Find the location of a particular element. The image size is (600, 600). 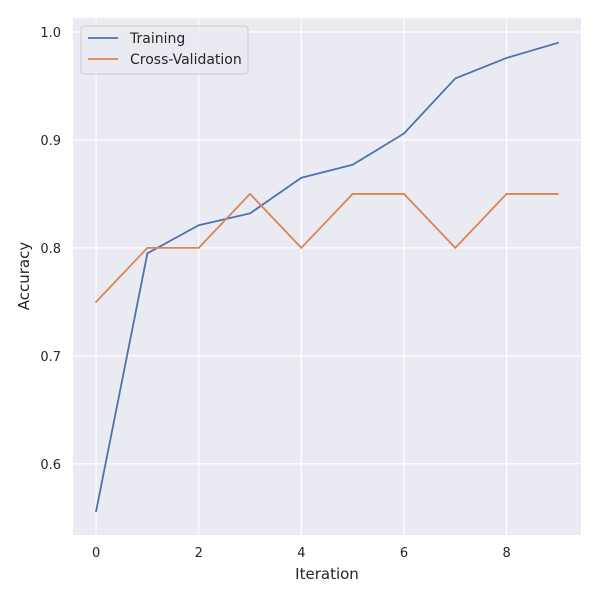

x-tick-label: 6 is located at coordinates (404, 553).